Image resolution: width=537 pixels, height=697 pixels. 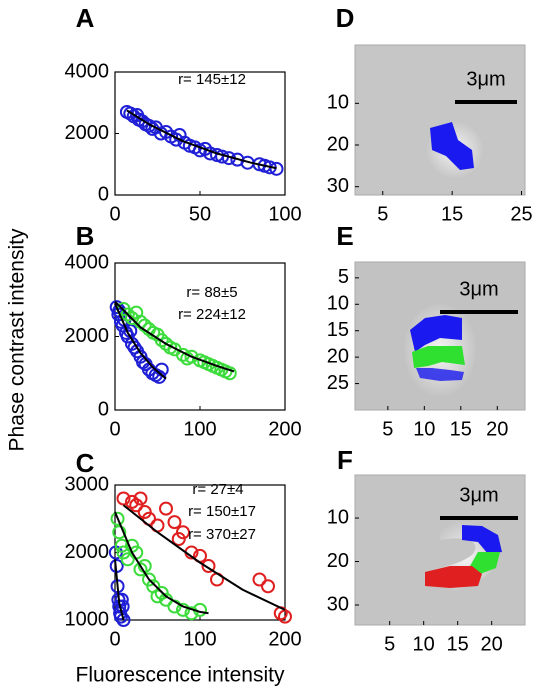 What do you see at coordinates (87, 619) in the screenshot?
I see `y-tick-label: 1000` at bounding box center [87, 619].